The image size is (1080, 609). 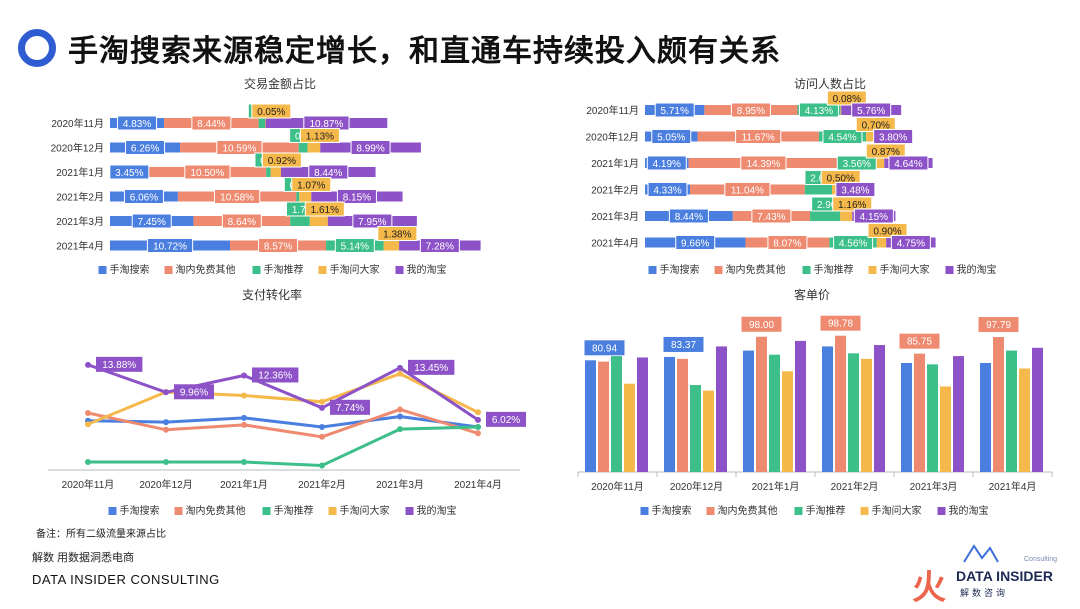 I want to click on data-label: 3.56%, so click(x=857, y=164).